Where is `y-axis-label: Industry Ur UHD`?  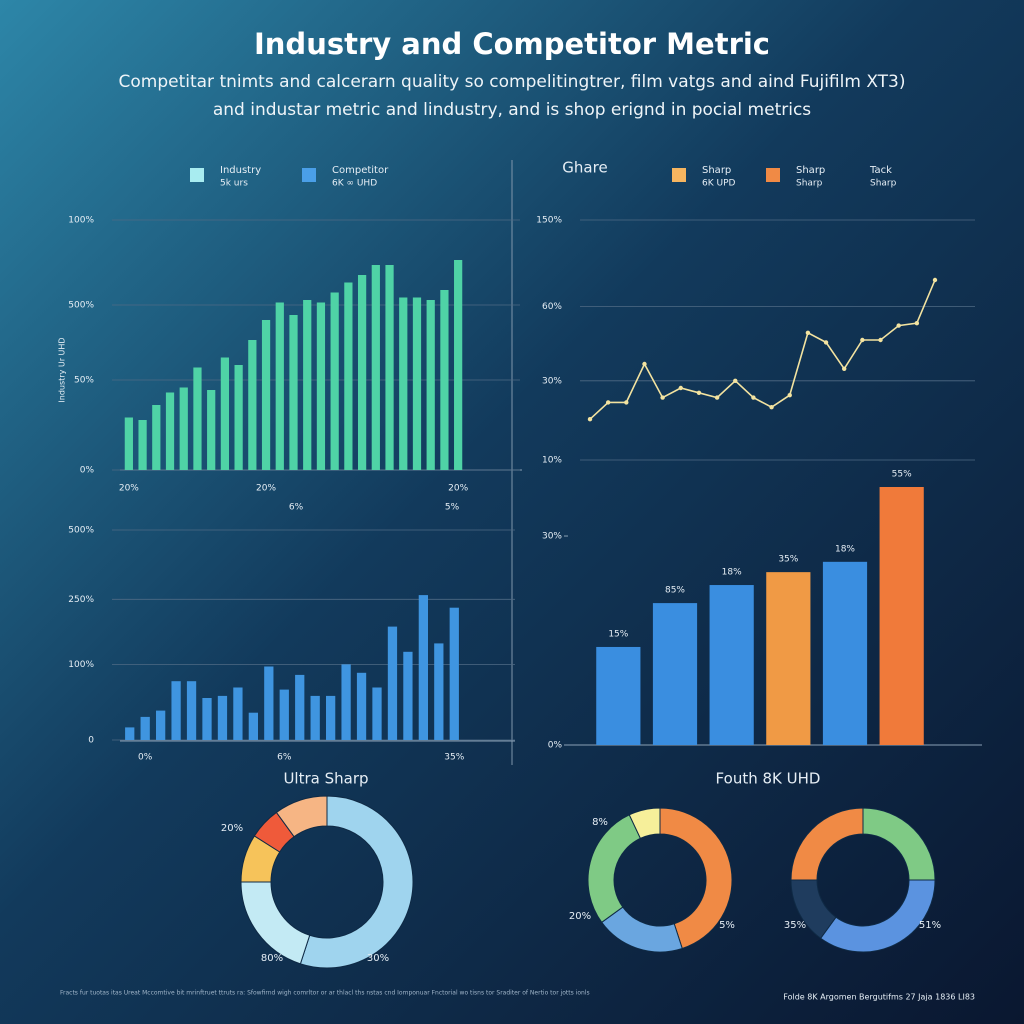
y-axis-label: Industry Ur UHD is located at coordinates (62, 369).